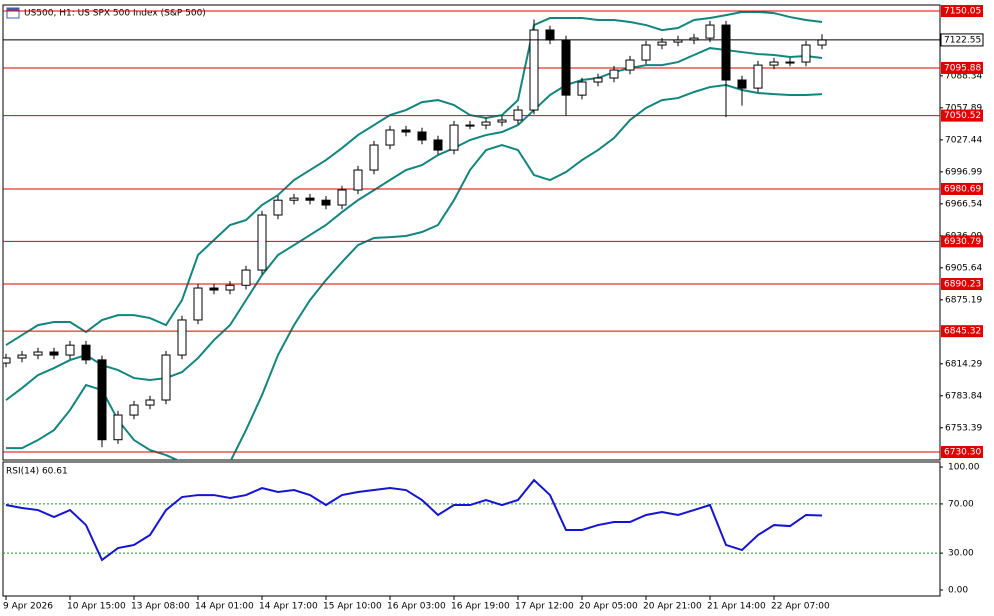 This screenshot has height=616, width=994. I want to click on y-tick-label: 6753.39, so click(963, 428).